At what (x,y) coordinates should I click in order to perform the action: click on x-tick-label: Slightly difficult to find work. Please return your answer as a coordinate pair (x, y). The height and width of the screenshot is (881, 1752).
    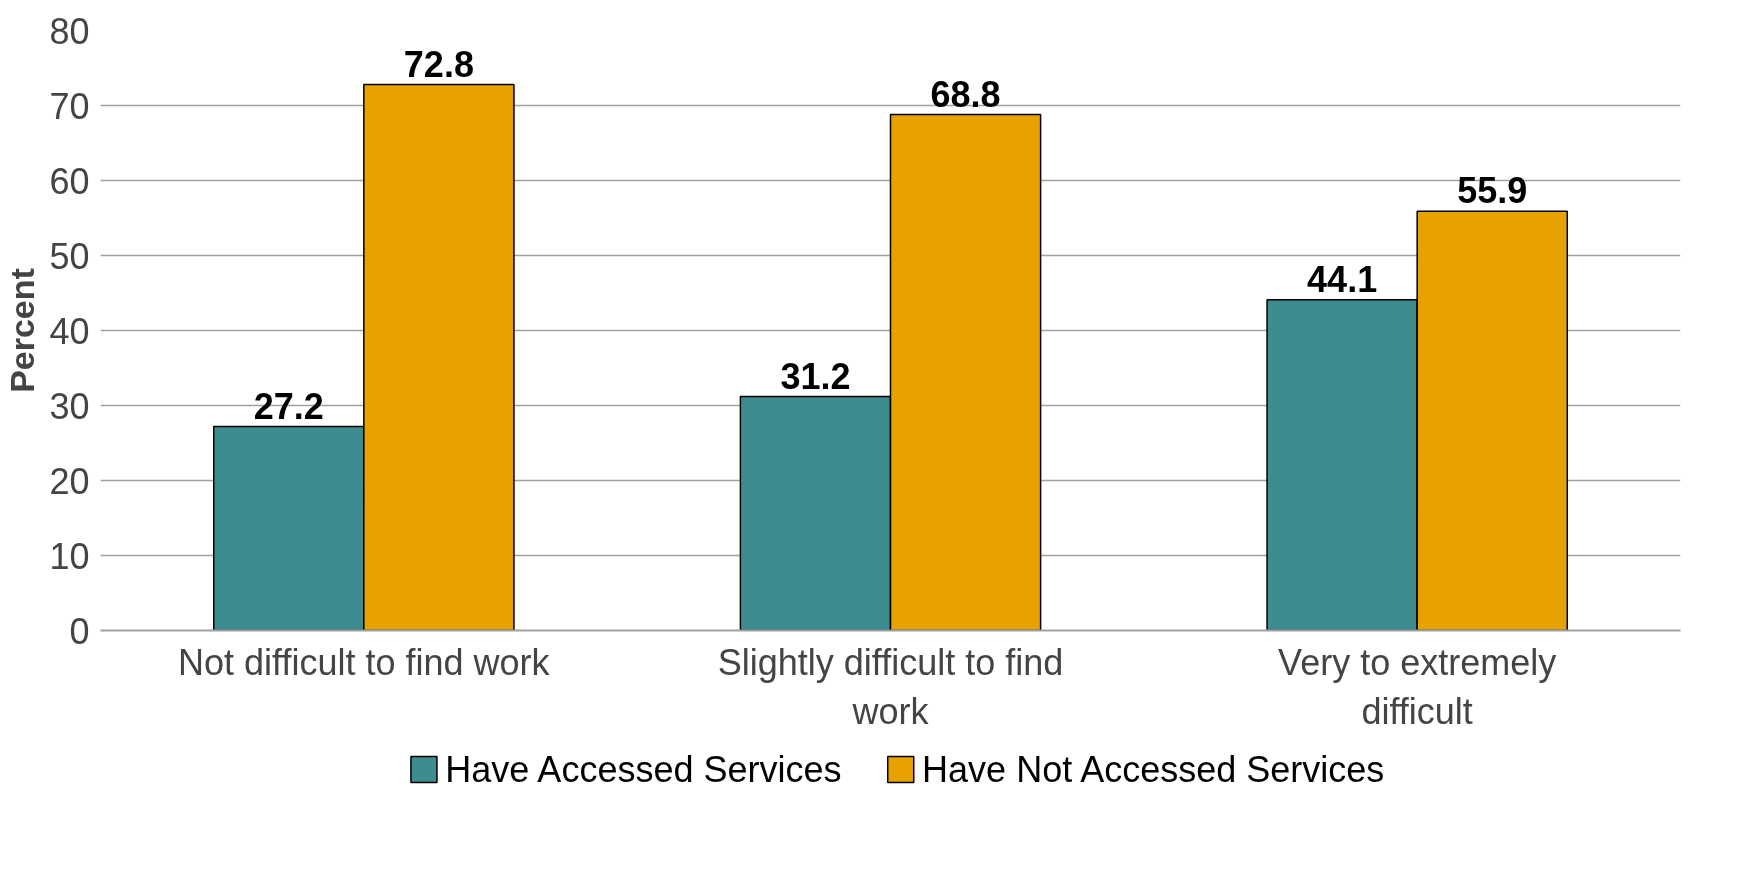
    Looking at the image, I should click on (890, 686).